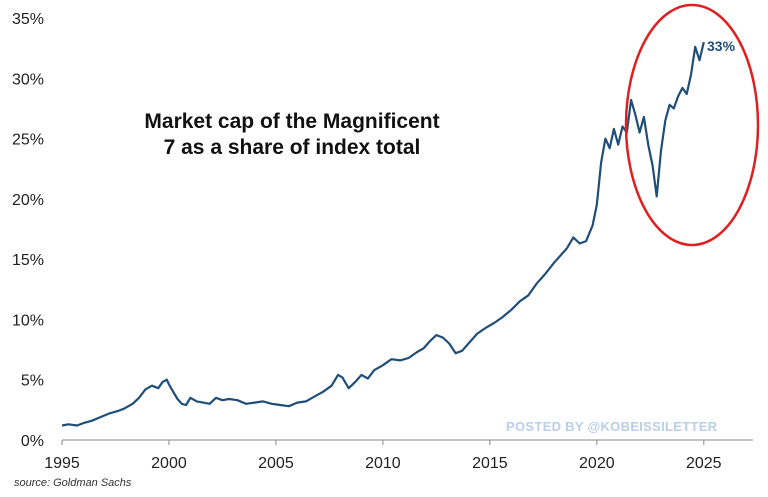 This screenshot has height=497, width=768. Describe the element at coordinates (597, 463) in the screenshot. I see `x-tick-label: 2020` at that location.